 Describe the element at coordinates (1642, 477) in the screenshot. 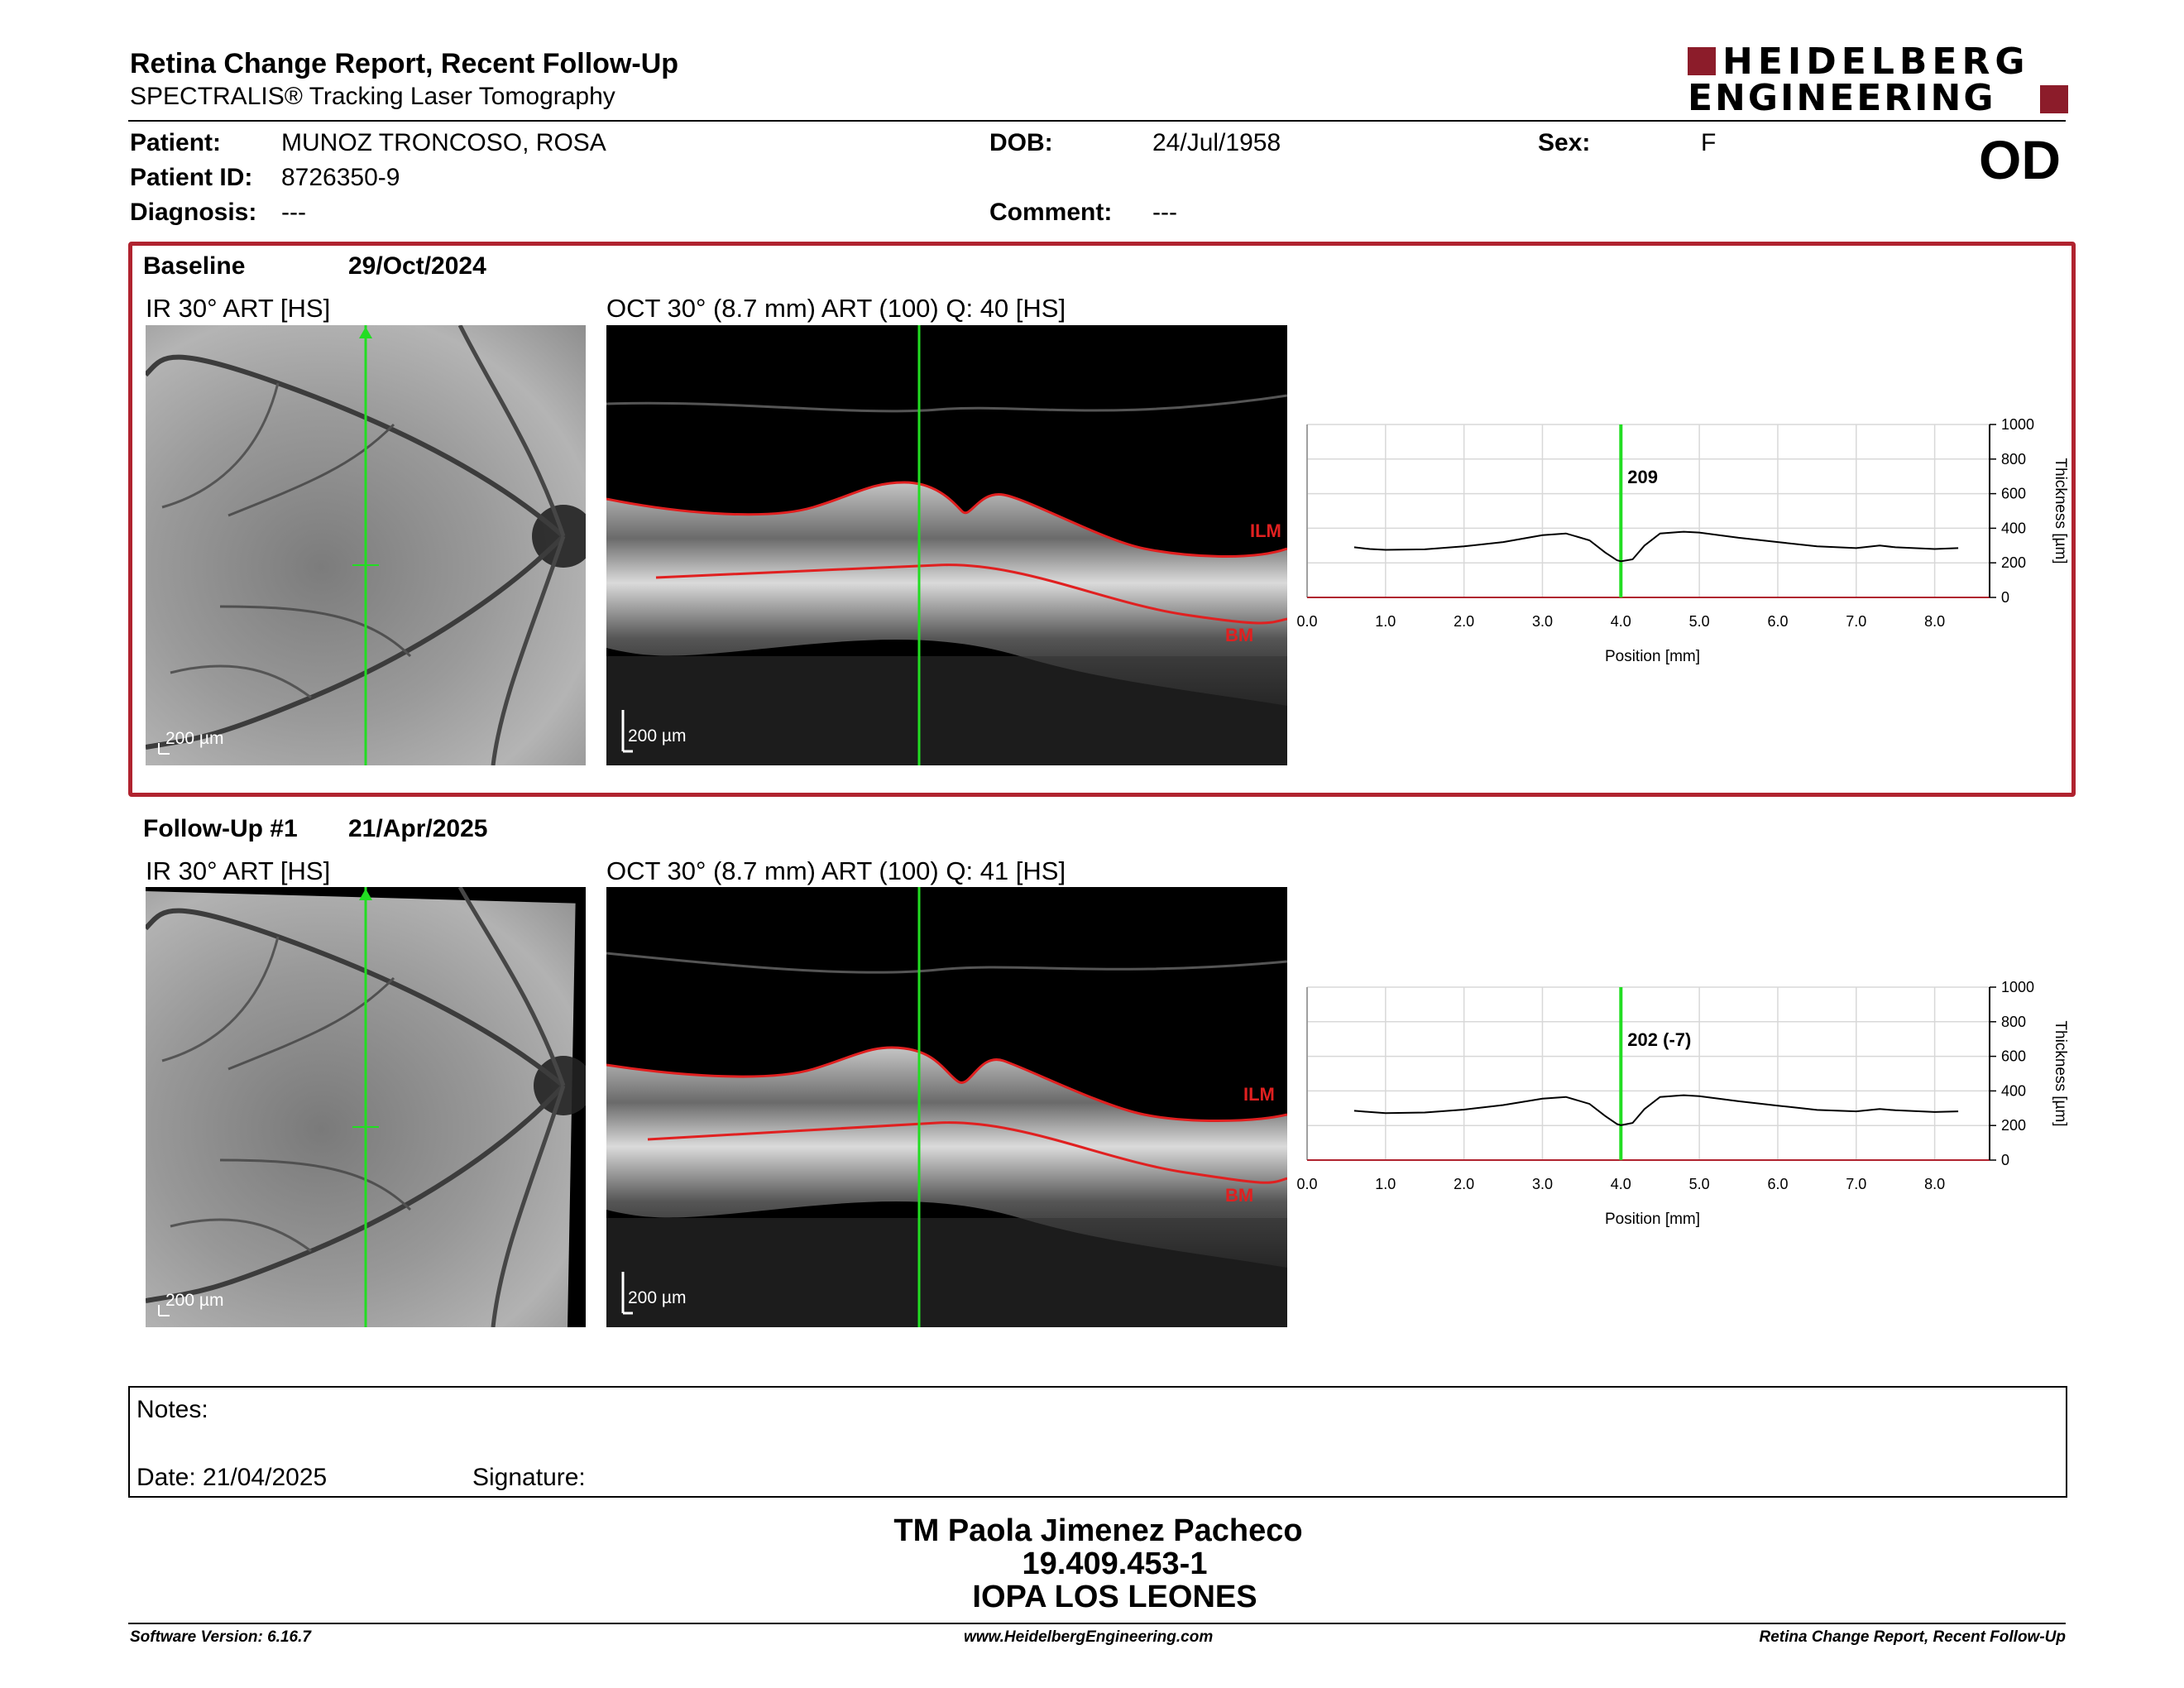

I see `chart-center-value-label: 209` at that location.